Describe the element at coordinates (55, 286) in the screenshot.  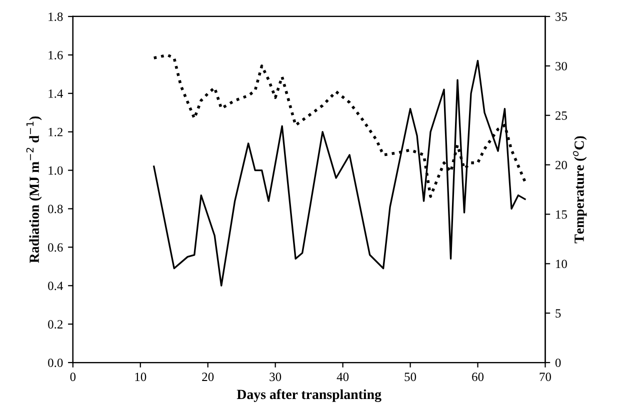
I see `y-tick-label: 0.4` at that location.